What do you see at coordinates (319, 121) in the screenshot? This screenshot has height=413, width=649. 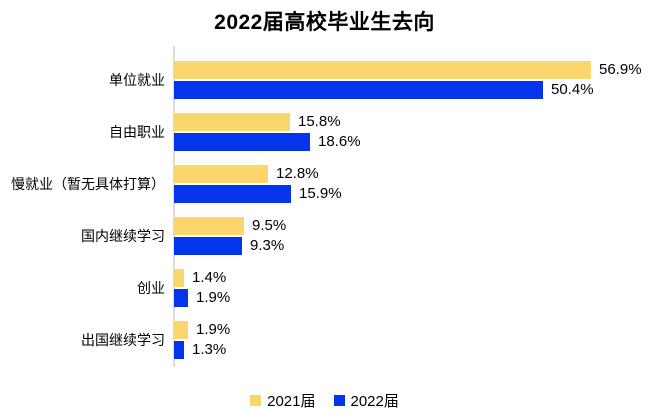 I see `value-label: 15.8%` at bounding box center [319, 121].